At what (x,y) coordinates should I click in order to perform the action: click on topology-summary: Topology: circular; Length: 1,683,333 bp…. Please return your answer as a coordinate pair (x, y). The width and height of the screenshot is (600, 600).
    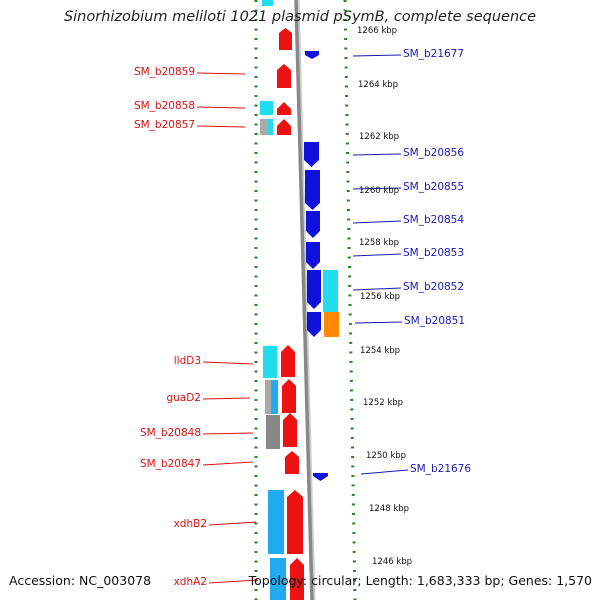
    Looking at the image, I should click on (420, 580).